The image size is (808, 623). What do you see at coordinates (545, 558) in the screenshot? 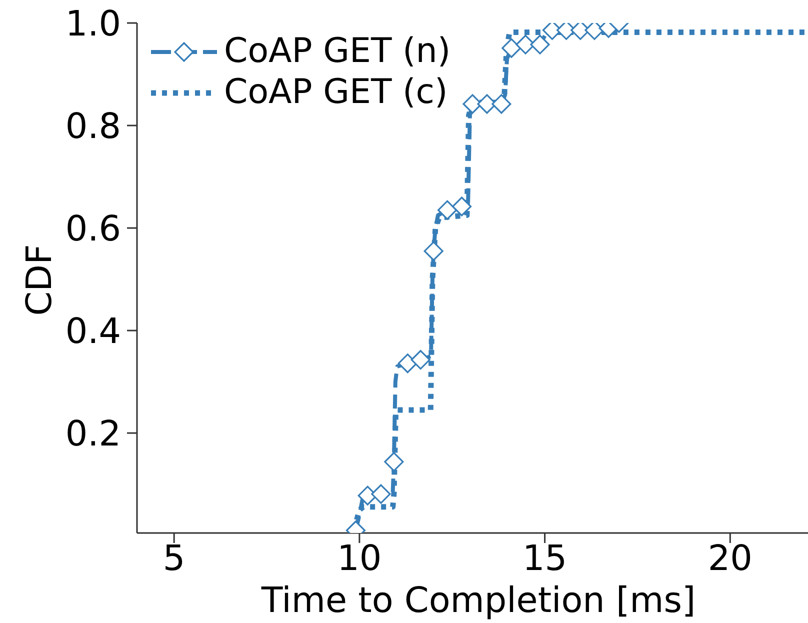
I see `x-tick-label: 15` at bounding box center [545, 558].